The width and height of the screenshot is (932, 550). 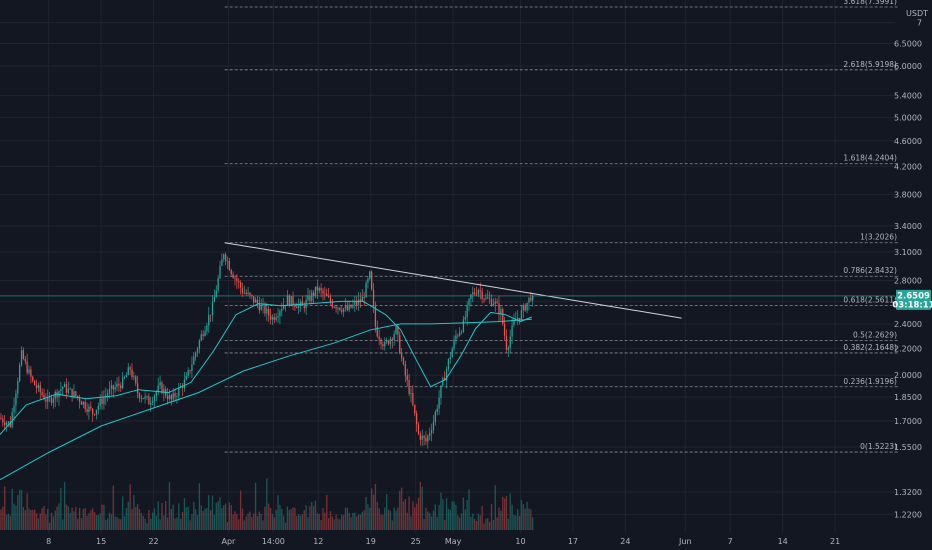 I want to click on price-tick-label: 6.5000, so click(x=908, y=43).